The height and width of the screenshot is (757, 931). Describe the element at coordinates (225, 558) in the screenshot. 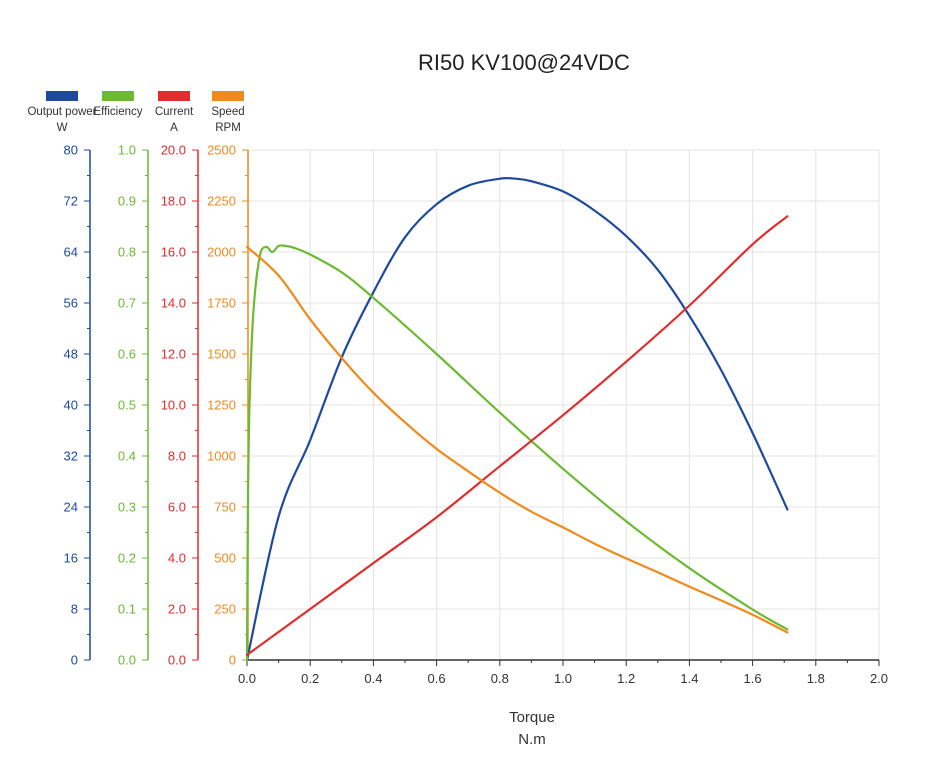

I see `y-tick-label: 500` at that location.